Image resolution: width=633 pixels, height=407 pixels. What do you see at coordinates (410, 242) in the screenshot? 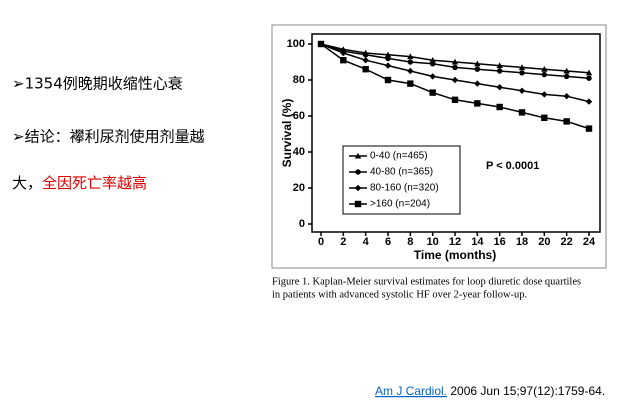
I see `x-tick-label: 8` at bounding box center [410, 242].